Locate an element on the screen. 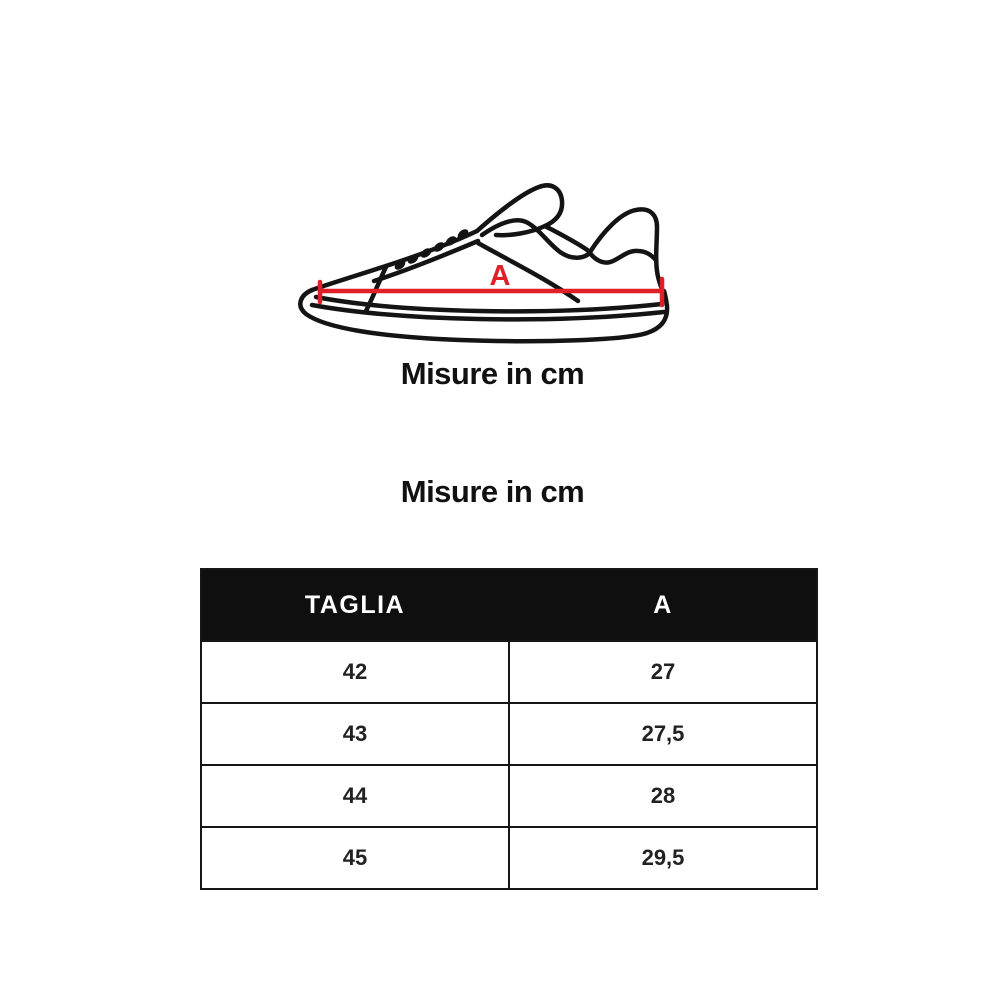 The image size is (1000, 1000). measurement-line-group is located at coordinates (491, 292).